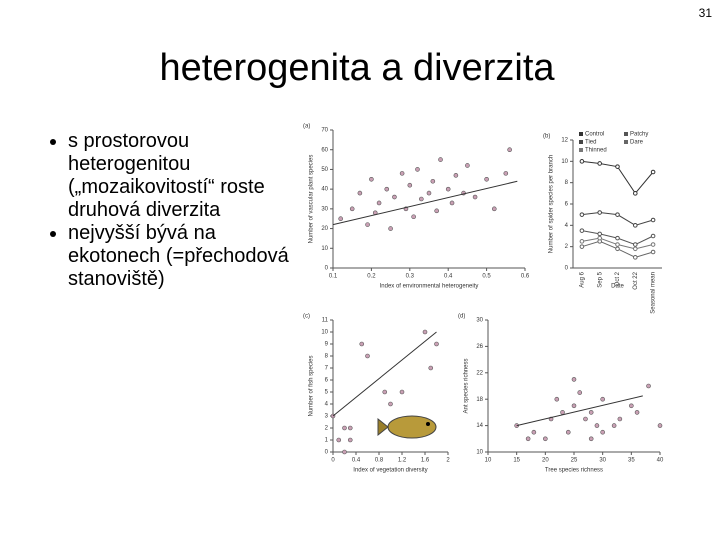 The image size is (720, 540). I want to click on x-tick-label: 35, so click(631, 461).